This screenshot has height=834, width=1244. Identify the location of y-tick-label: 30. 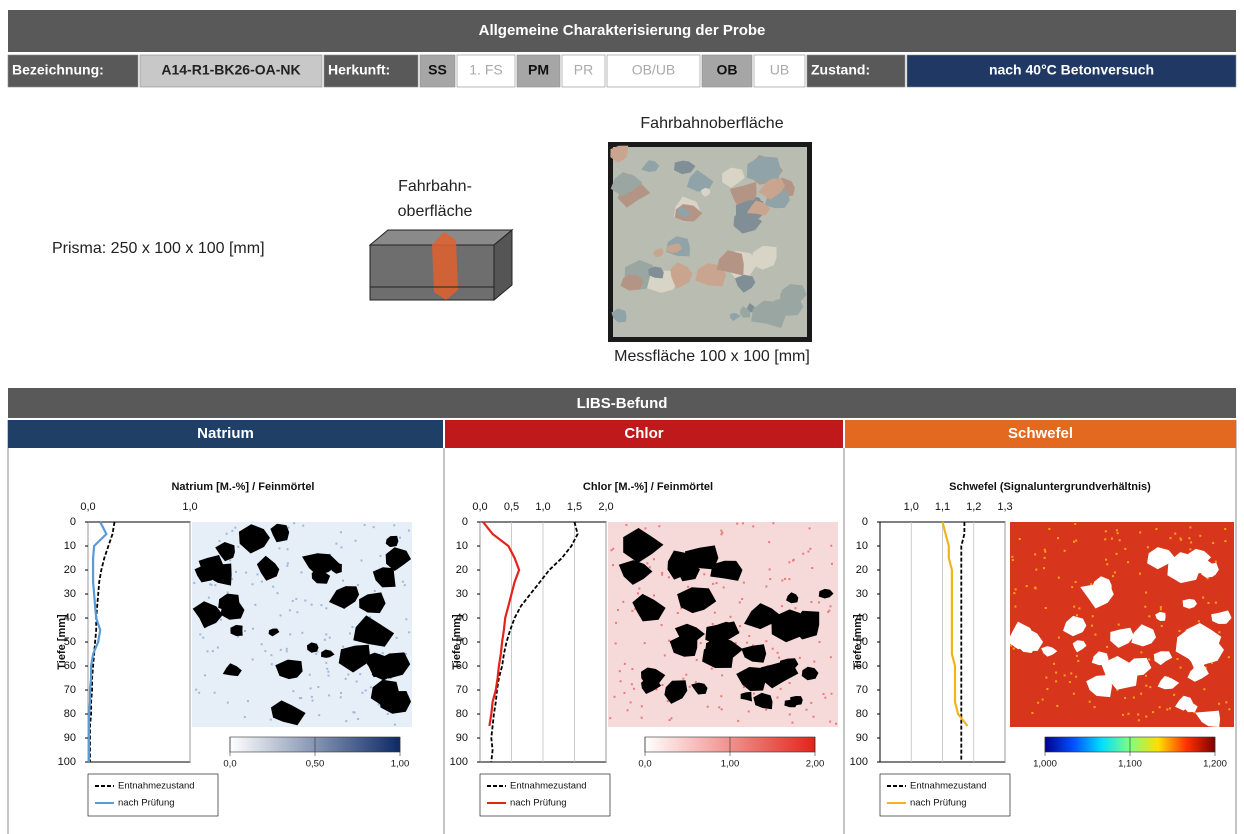
(462, 594).